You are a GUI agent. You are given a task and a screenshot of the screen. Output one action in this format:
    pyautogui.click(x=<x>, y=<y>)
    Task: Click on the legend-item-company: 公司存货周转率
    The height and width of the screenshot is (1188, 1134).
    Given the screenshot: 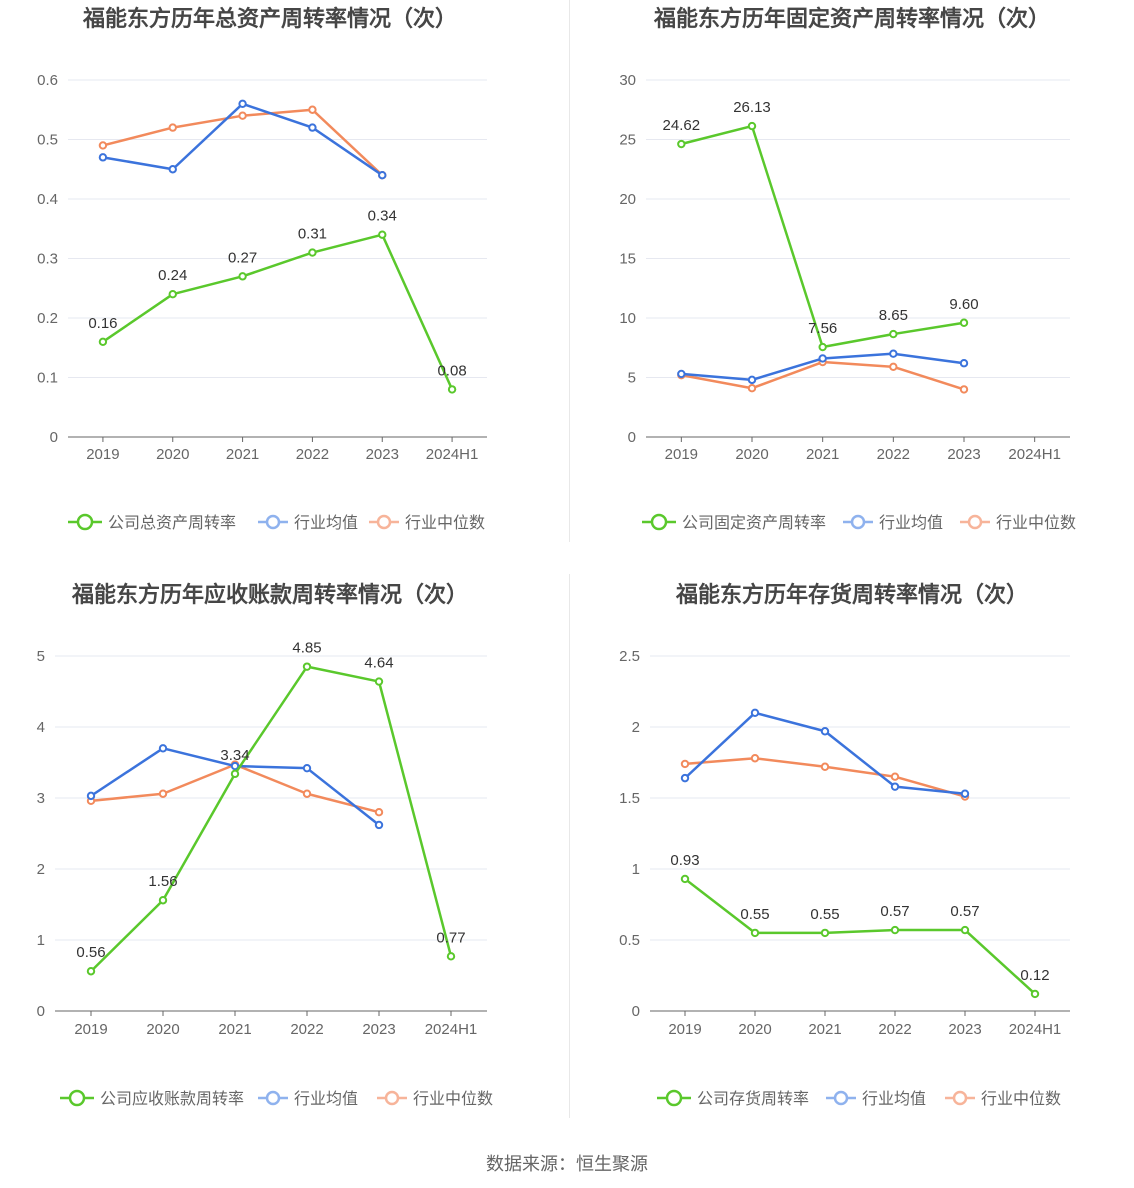 What is the action you would take?
    pyautogui.click(x=733, y=1098)
    